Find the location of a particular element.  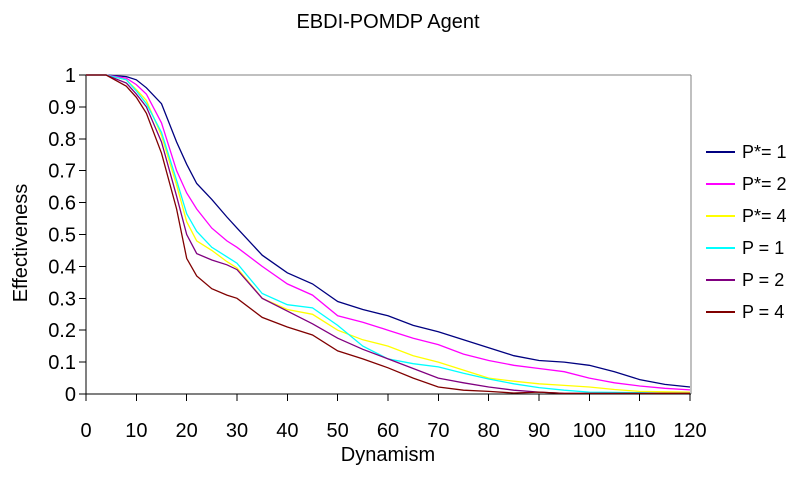

x-tick-label: 120 is located at coordinates (689, 431).